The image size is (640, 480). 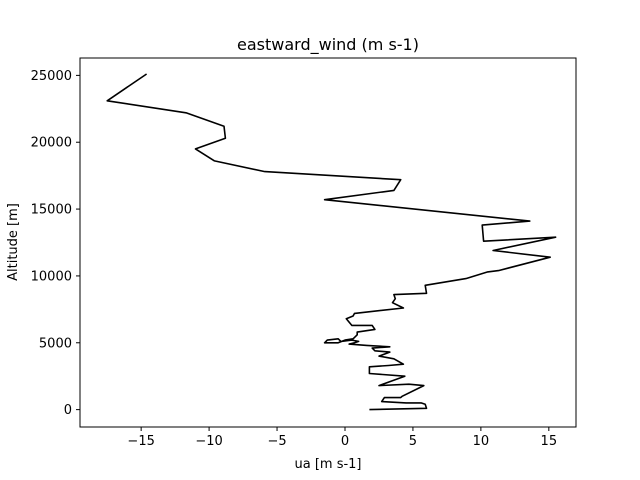 I want to click on y-tick-label: 15000, so click(x=51, y=210).